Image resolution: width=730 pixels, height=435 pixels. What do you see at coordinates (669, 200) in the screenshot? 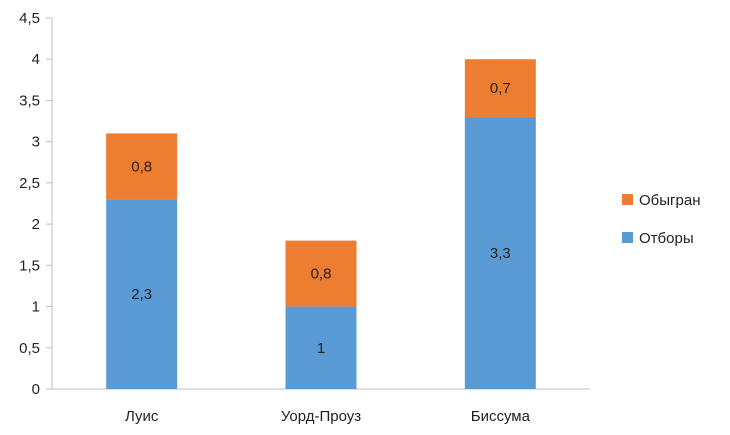
I see `legend-label: Обыгран` at bounding box center [669, 200].